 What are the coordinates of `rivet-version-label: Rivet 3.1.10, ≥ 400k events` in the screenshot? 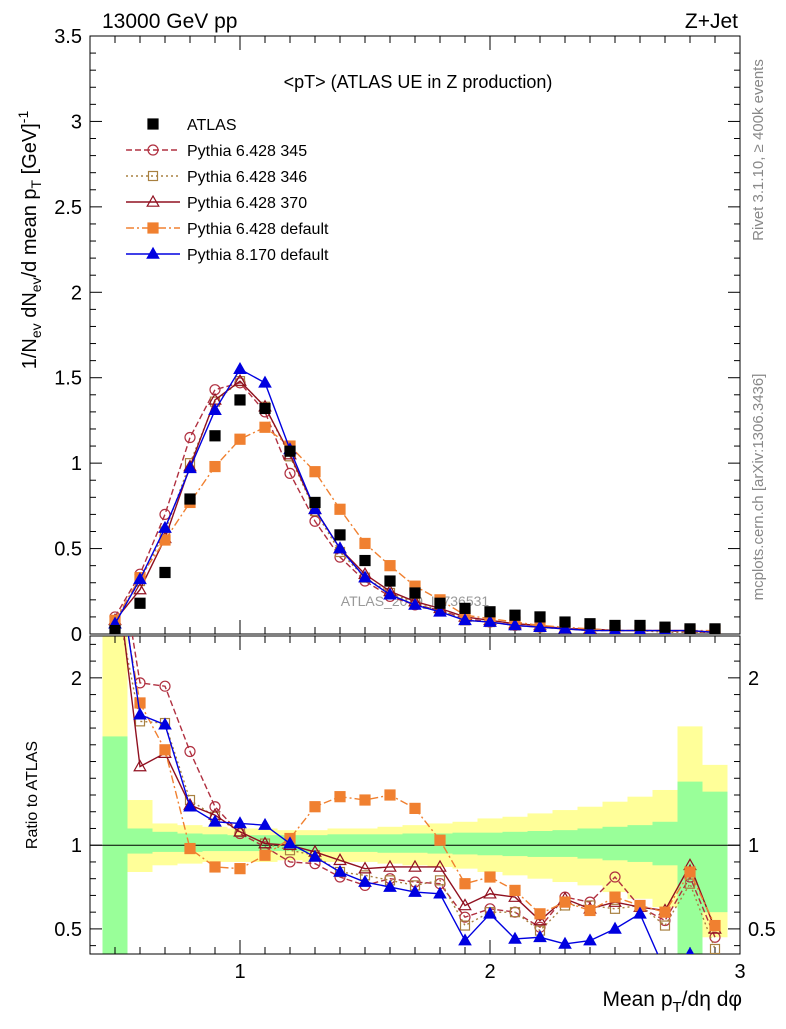 It's located at (758, 150).